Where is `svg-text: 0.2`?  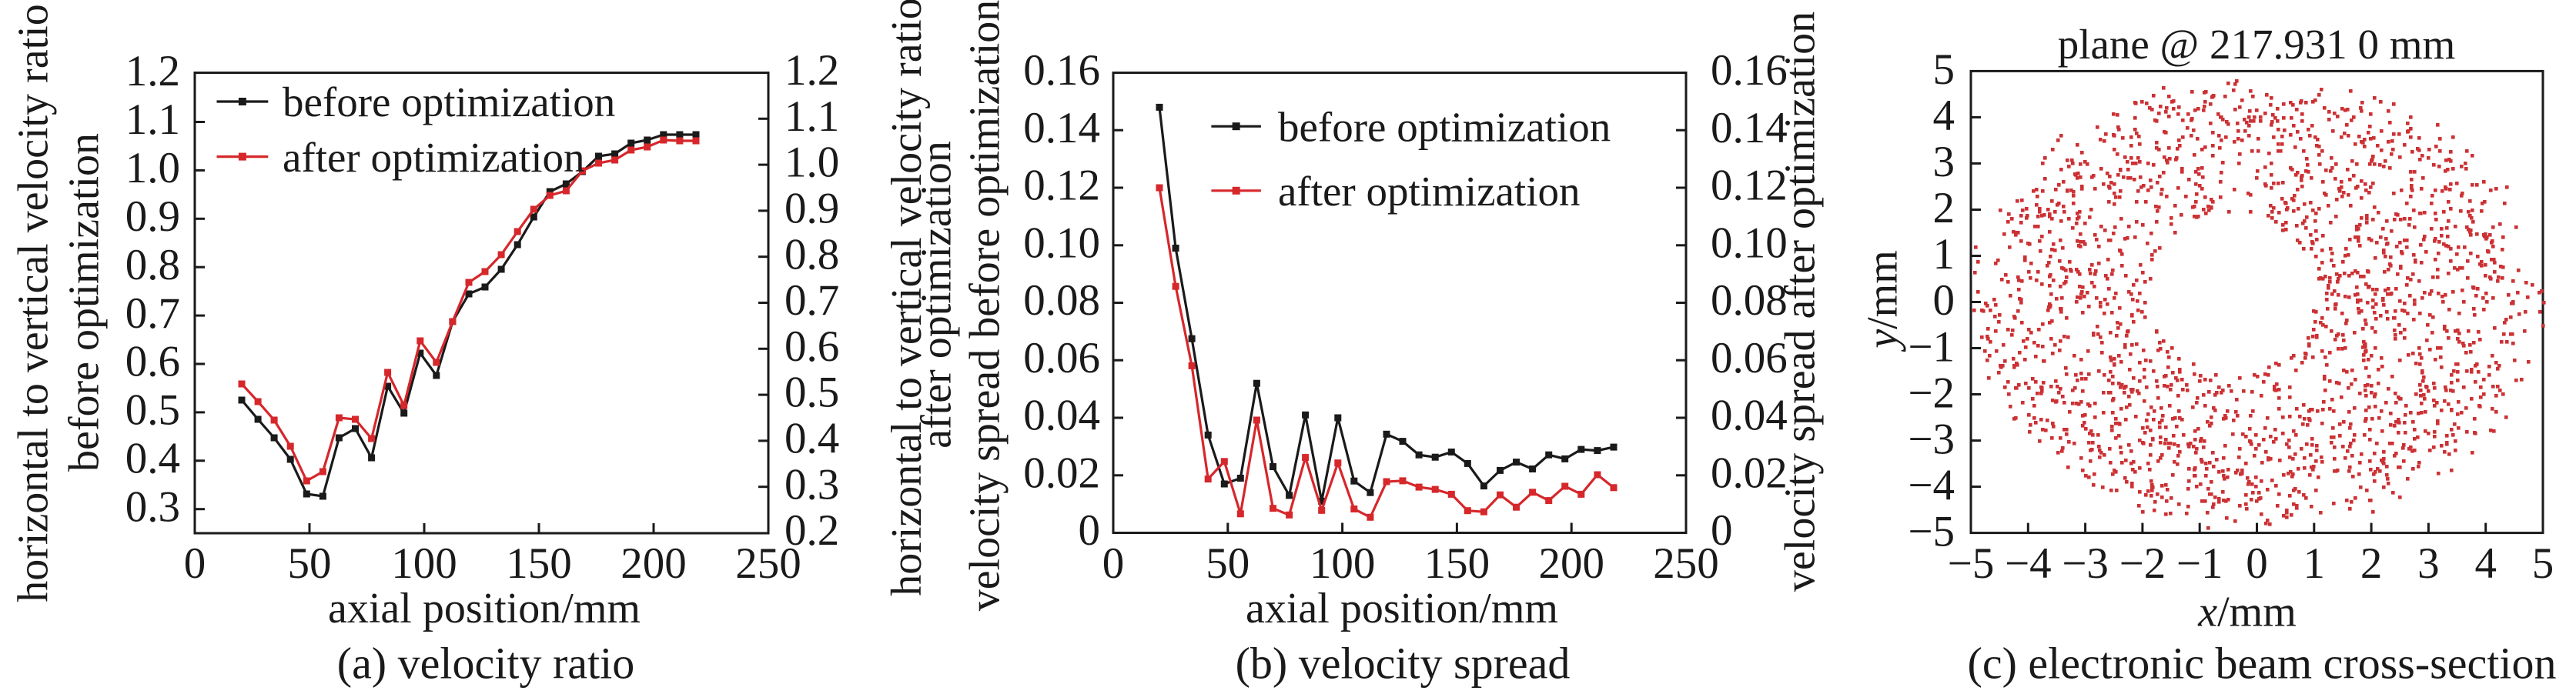
svg-text: 0.2 is located at coordinates (812, 530).